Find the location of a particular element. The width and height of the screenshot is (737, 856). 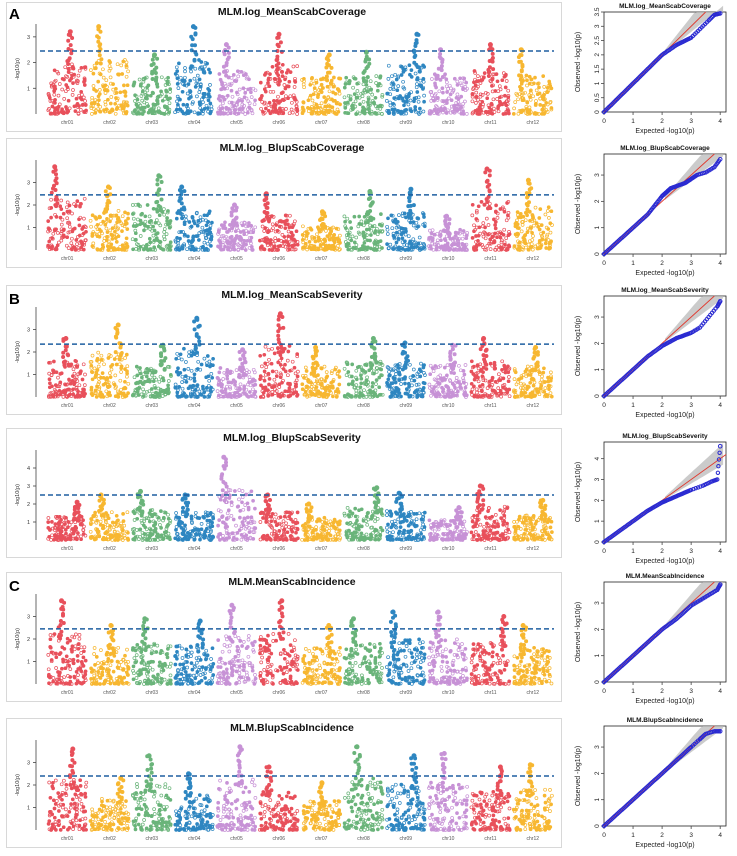

y-tick-label: 2 is located at coordinates (28, 353).